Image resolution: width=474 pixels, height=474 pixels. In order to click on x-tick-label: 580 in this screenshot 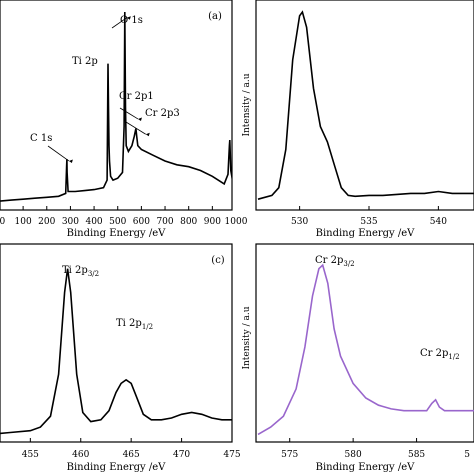, I will do `click(353, 455)`.